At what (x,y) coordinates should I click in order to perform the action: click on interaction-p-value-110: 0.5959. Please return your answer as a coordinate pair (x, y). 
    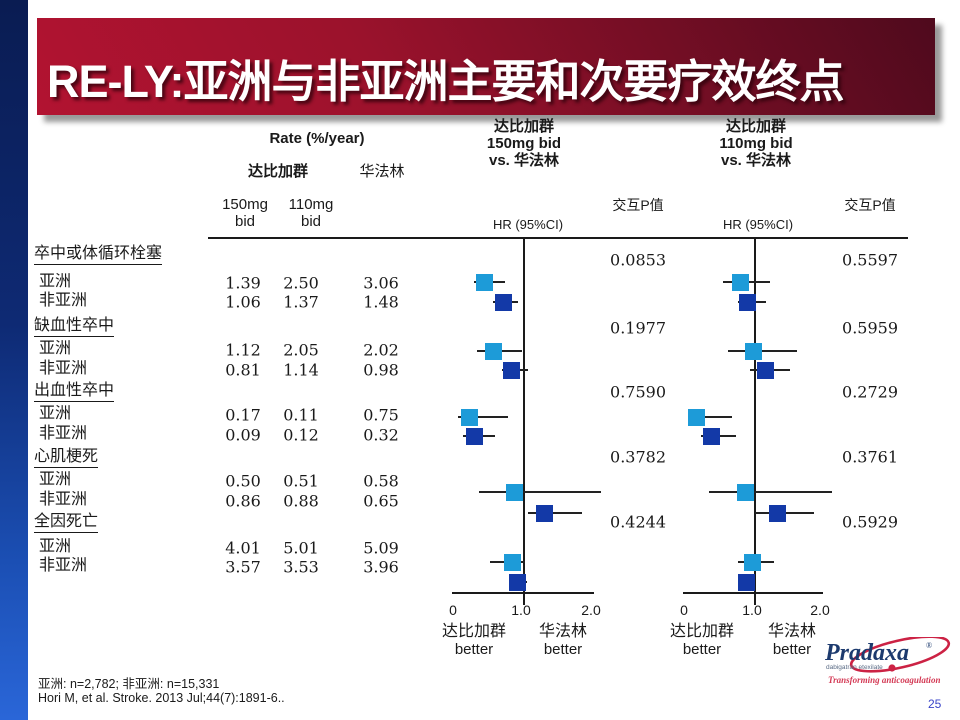
    Looking at the image, I should click on (870, 328).